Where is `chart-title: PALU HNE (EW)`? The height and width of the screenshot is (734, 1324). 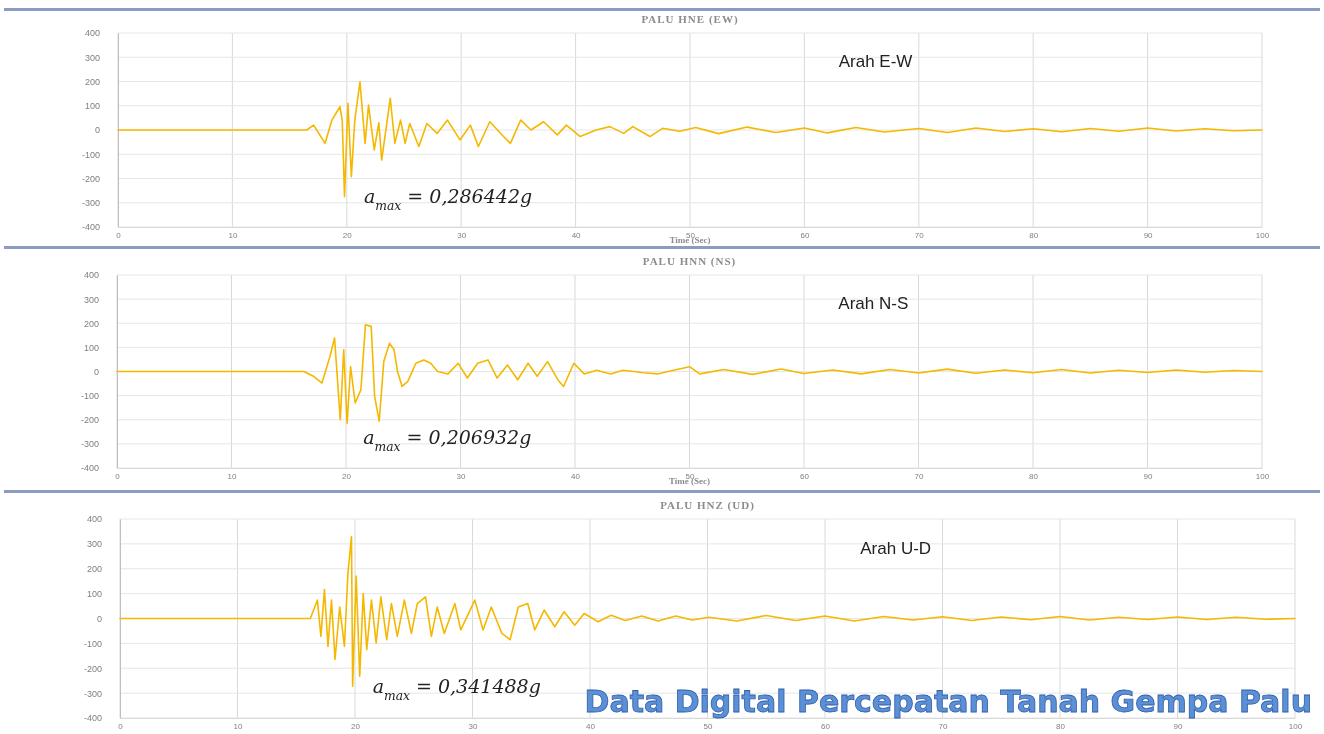
chart-title: PALU HNE (EW) is located at coordinates (690, 19).